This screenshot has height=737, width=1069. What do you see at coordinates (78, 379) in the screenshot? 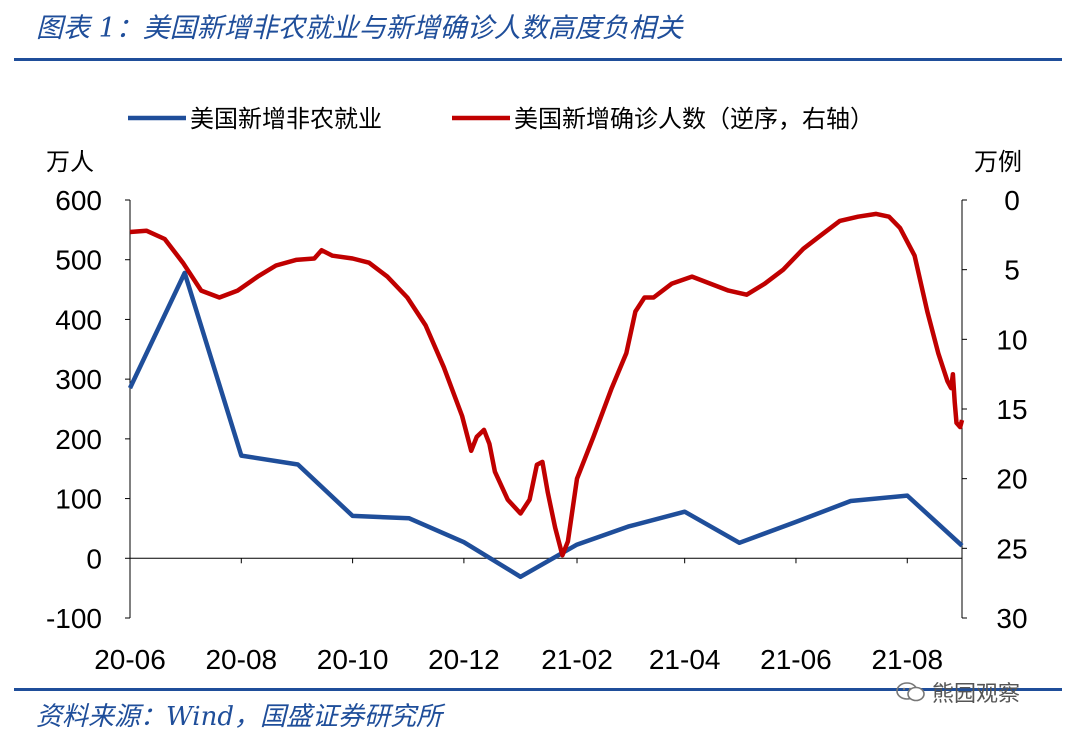
I see `left-tick-label: 300` at bounding box center [78, 379].